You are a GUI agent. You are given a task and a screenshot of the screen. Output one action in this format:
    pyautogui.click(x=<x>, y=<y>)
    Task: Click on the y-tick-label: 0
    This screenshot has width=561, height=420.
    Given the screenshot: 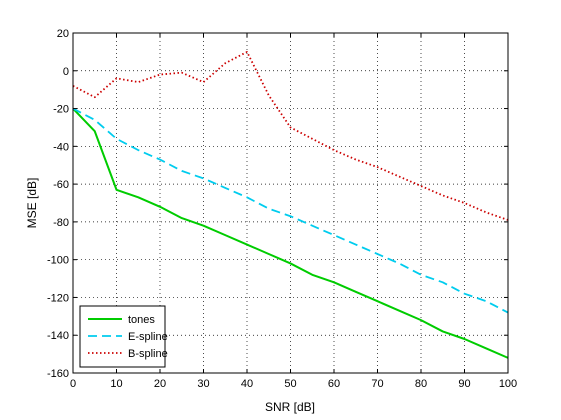 What is the action you would take?
    pyautogui.click(x=66, y=72)
    